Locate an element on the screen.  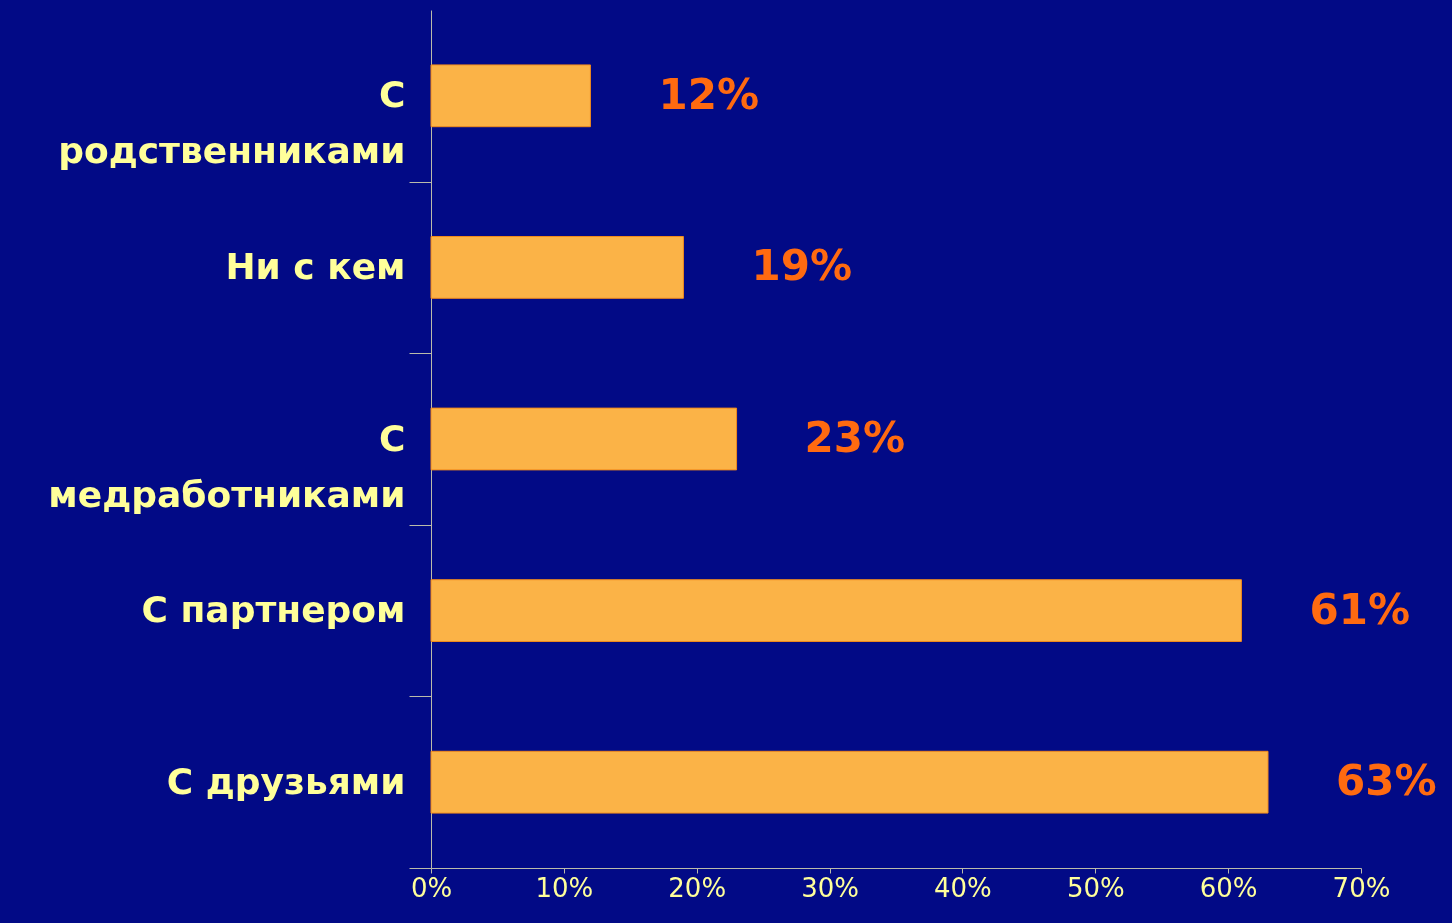
data-label: 12% is located at coordinates (708, 94).